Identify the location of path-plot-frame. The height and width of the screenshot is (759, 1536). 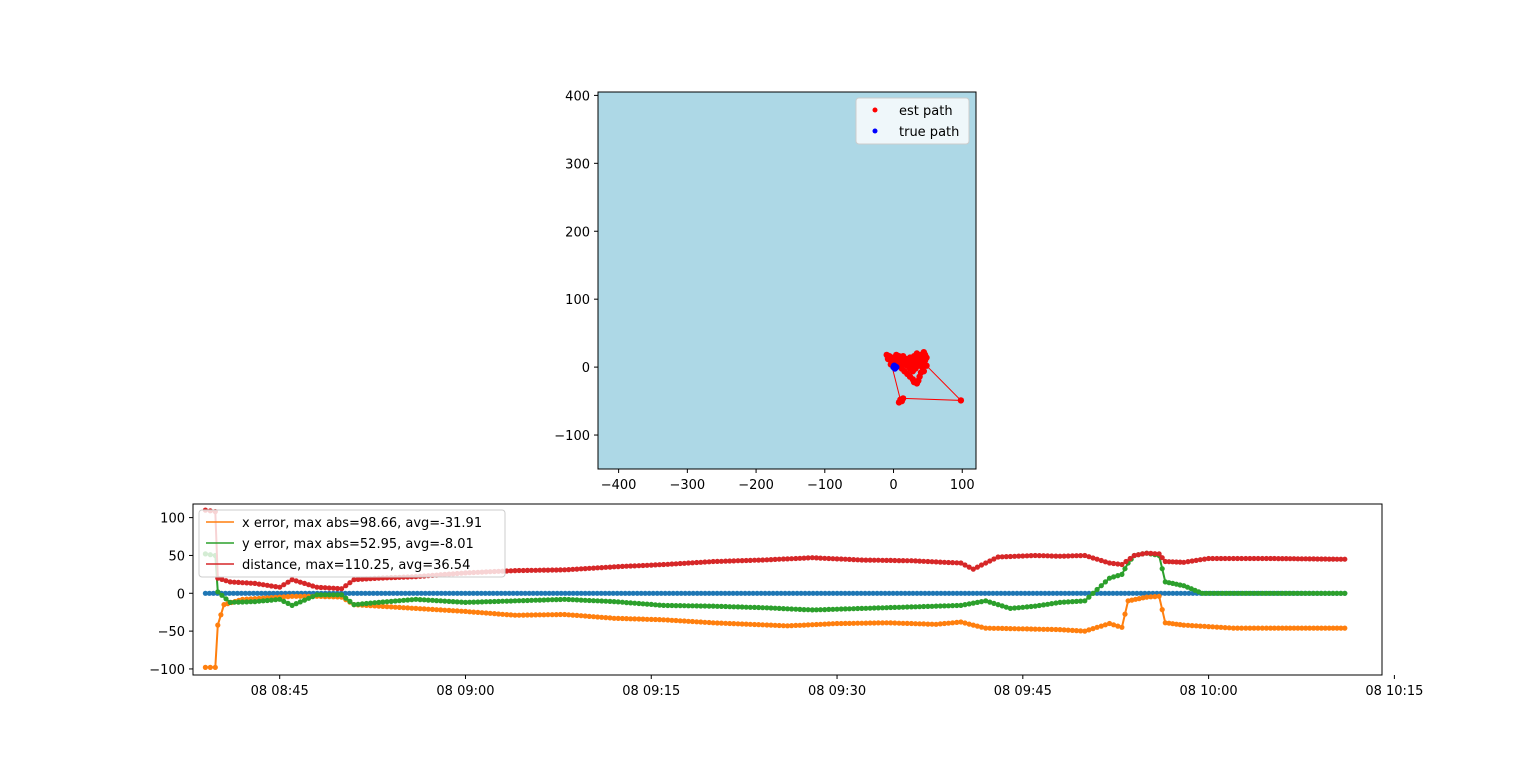
(787, 280).